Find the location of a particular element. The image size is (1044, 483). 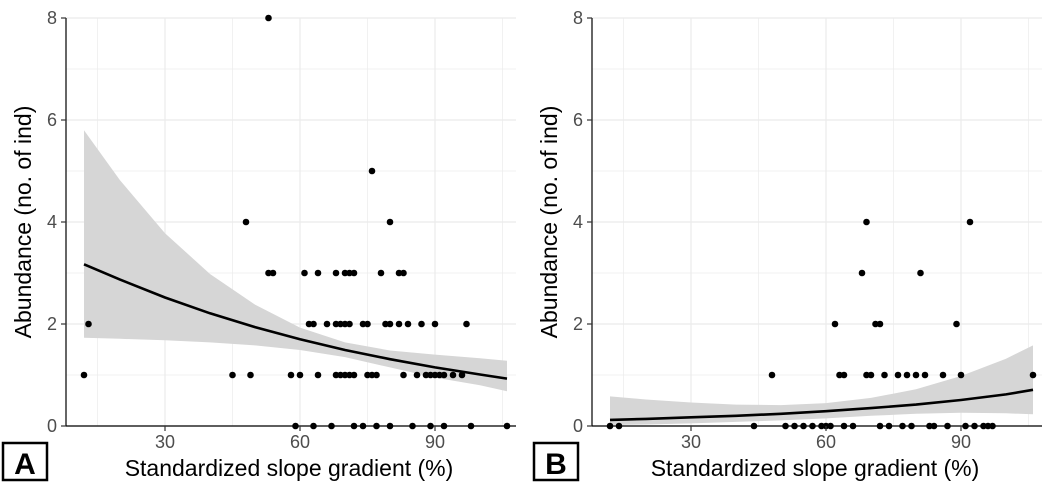

panel-a-letter: A is located at coordinates (25, 464).